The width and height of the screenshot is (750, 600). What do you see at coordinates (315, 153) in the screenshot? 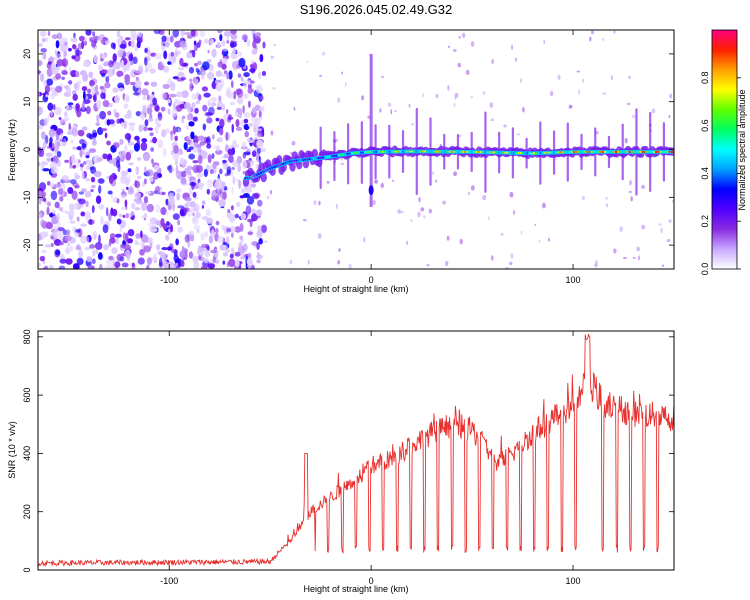
I see `ridge-outer` at bounding box center [315, 153].